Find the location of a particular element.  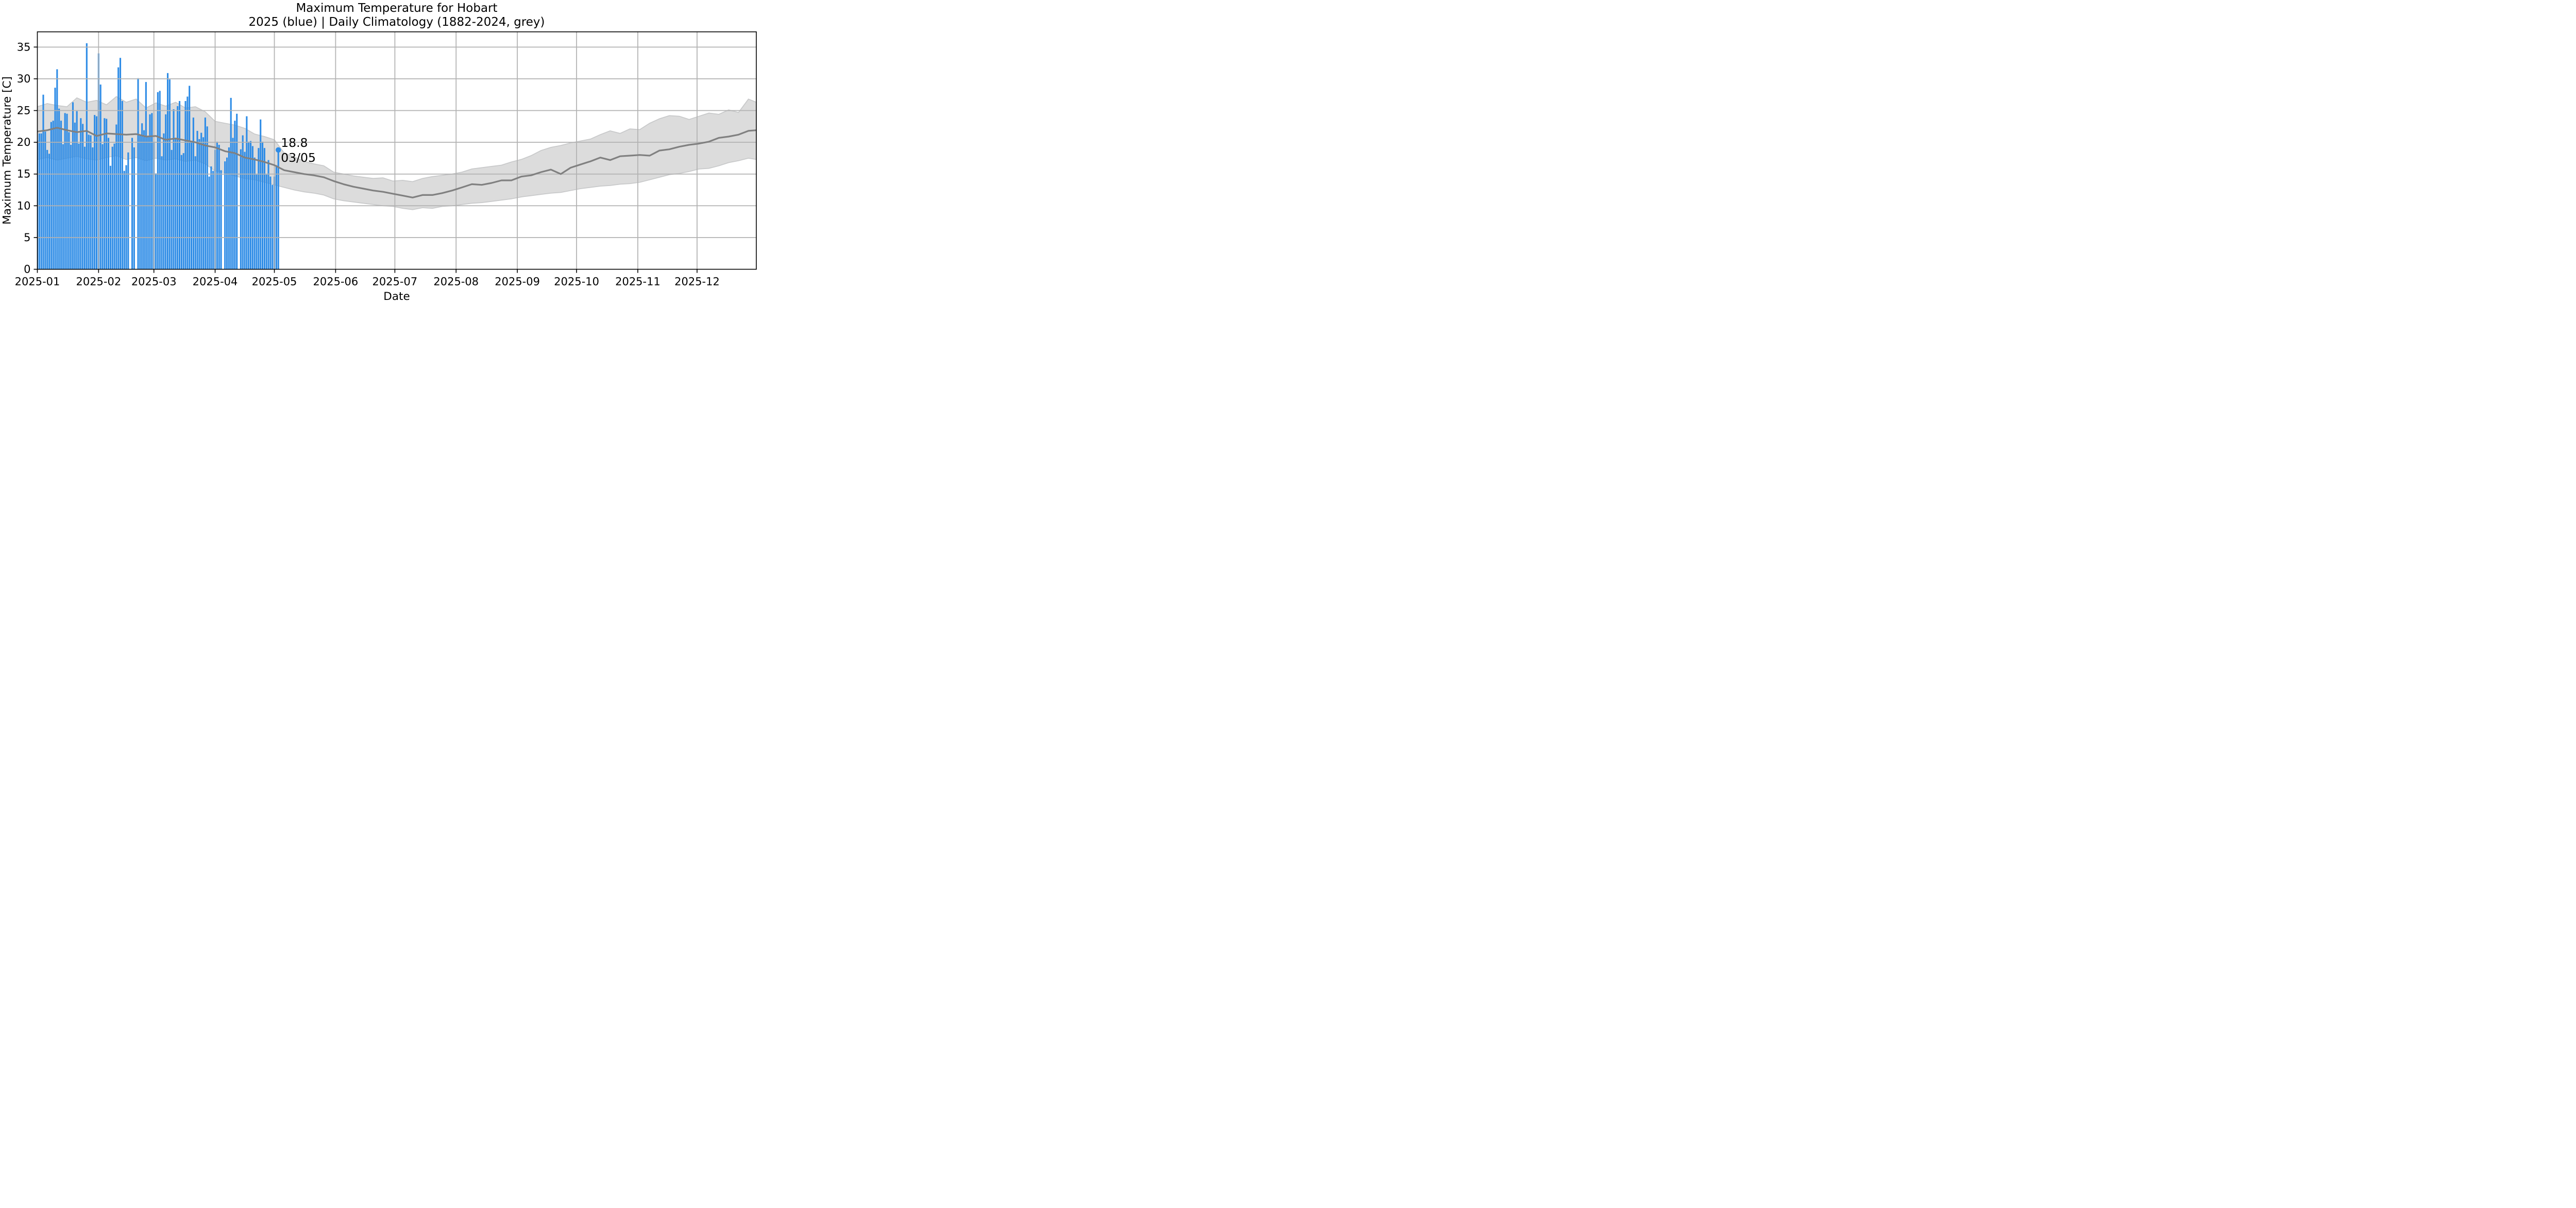

plot-border is located at coordinates (397, 150).